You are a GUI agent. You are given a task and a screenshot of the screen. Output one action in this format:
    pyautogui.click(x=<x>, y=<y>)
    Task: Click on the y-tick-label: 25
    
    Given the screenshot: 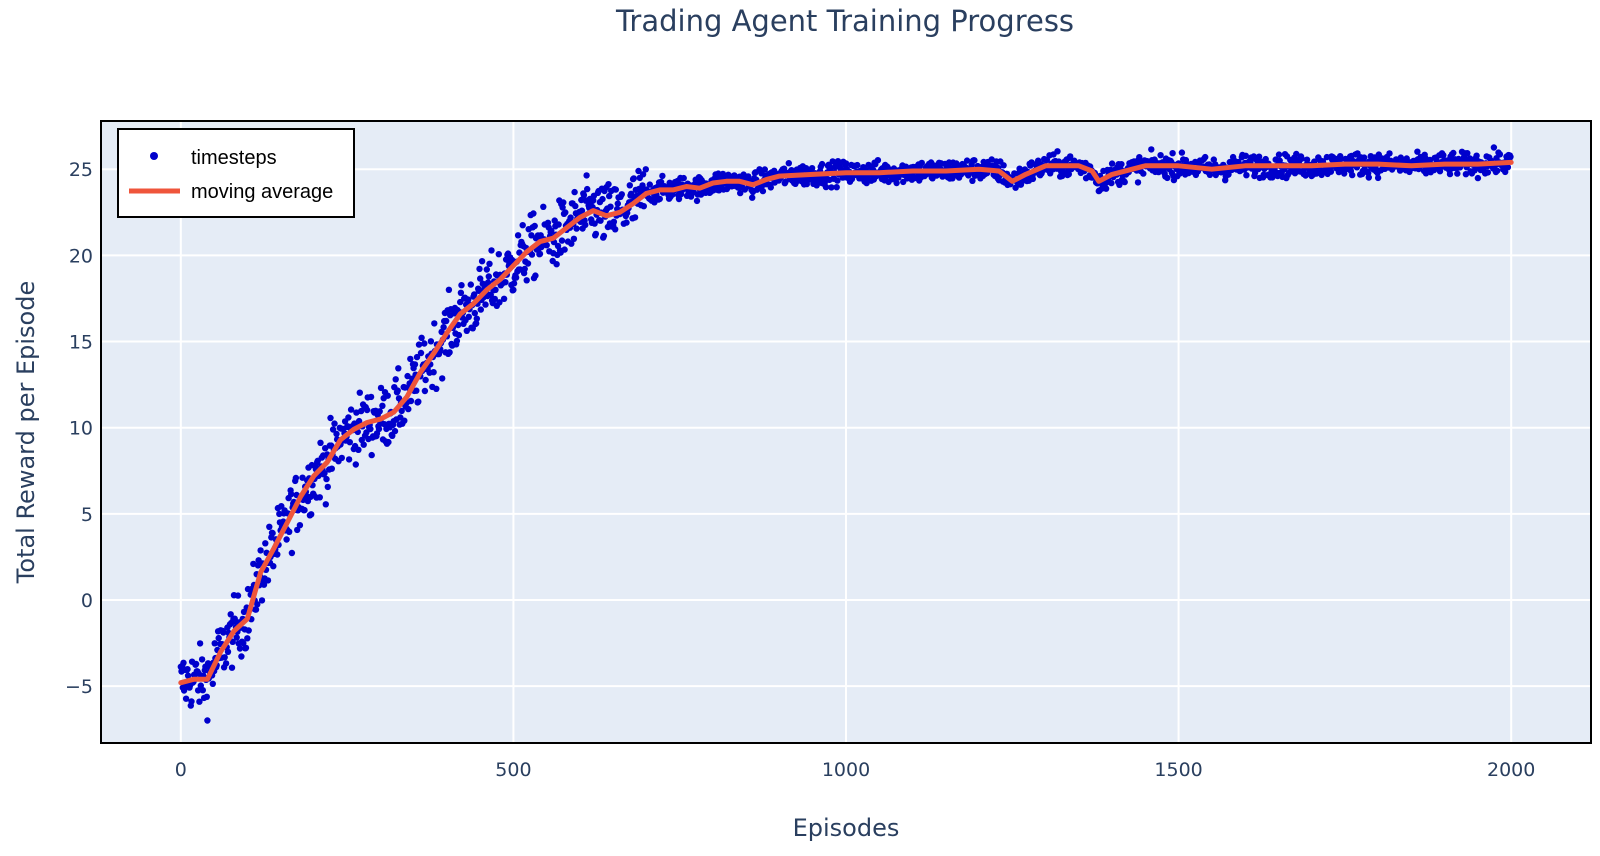 What is the action you would take?
    pyautogui.click(x=81, y=170)
    